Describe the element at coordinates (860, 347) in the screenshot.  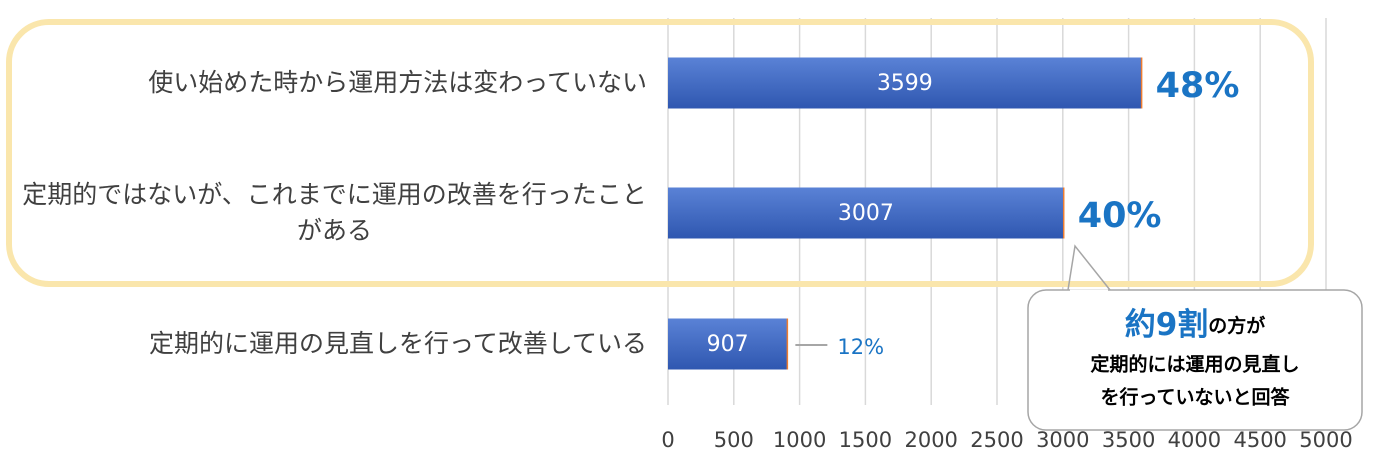
I see `percent-label: 12%` at that location.